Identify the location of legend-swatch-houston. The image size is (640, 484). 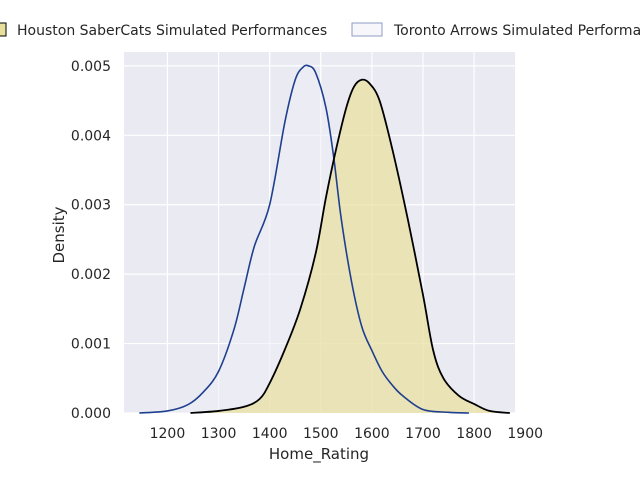
(3, 29).